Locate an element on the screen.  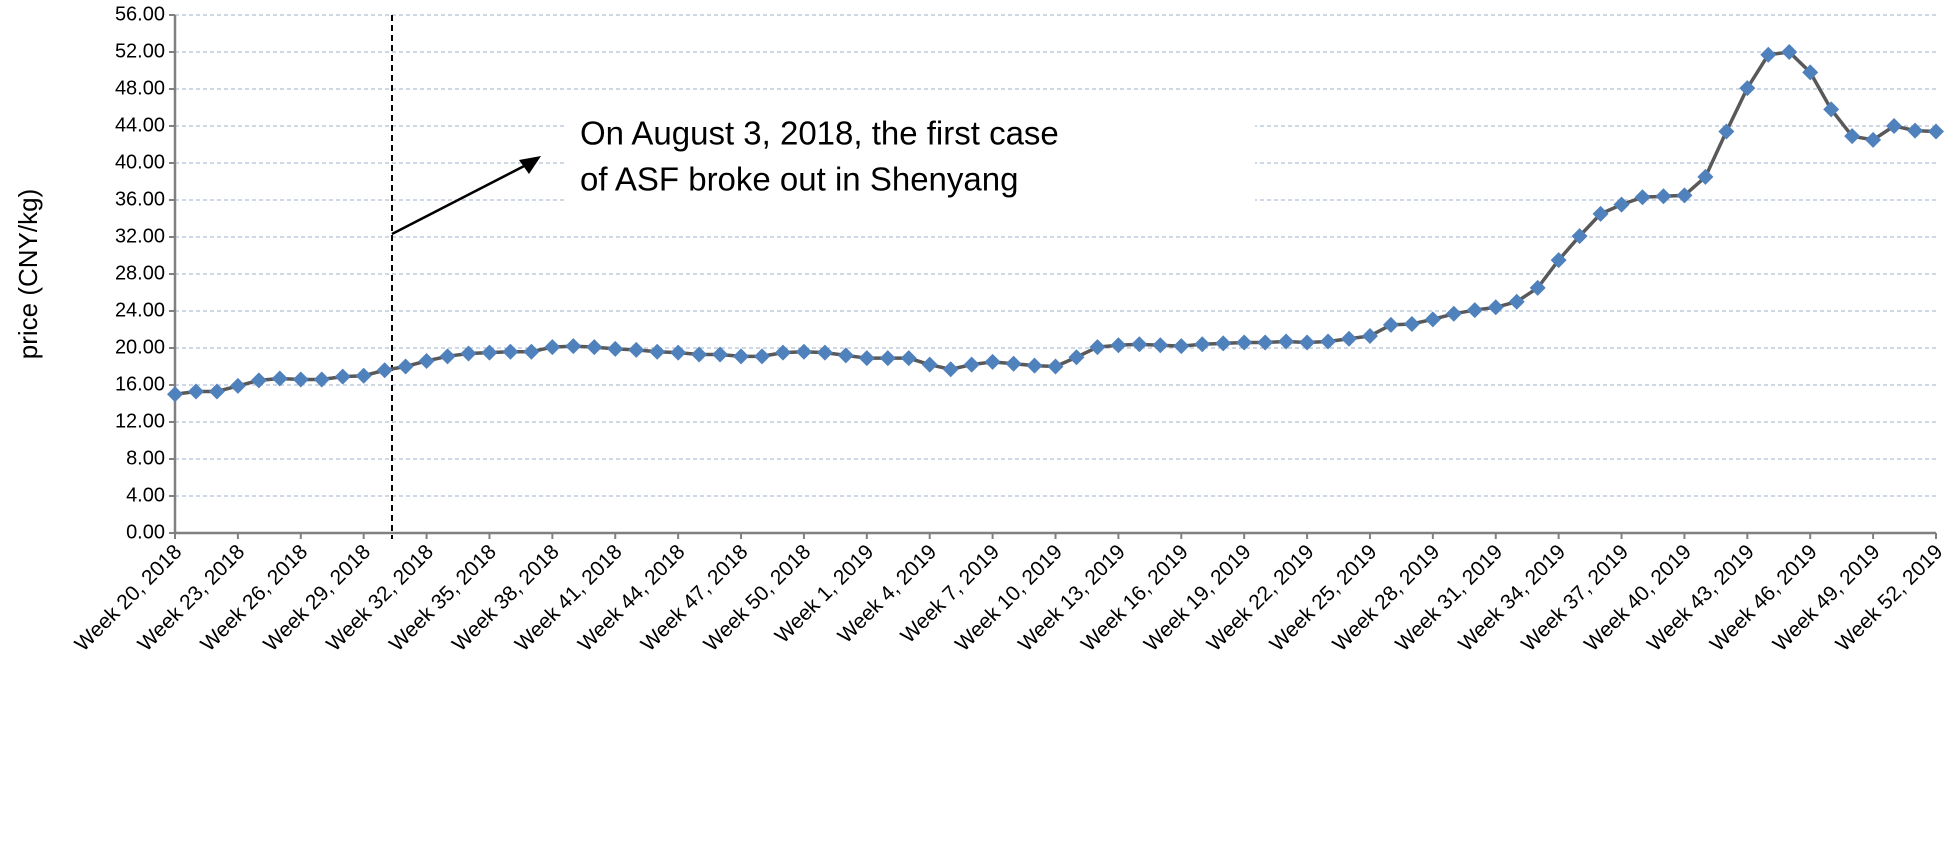
y-tick-label: 20.00 is located at coordinates (140, 347).